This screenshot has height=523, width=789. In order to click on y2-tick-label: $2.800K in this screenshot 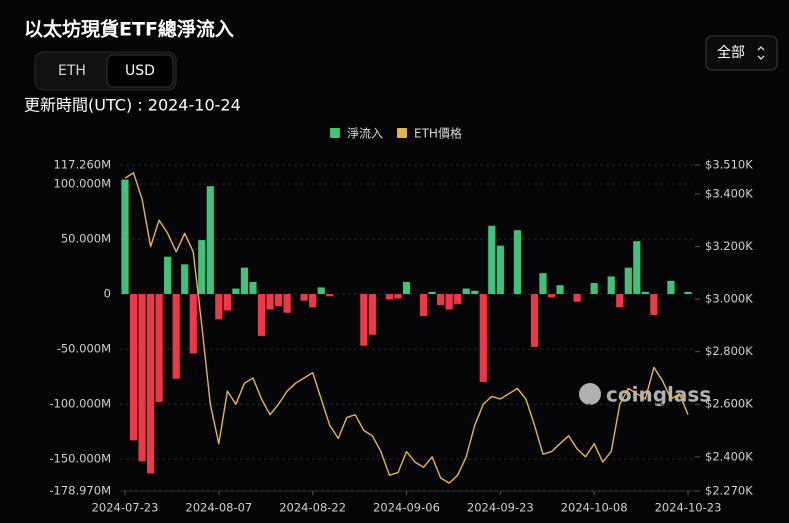, I will do `click(729, 351)`.